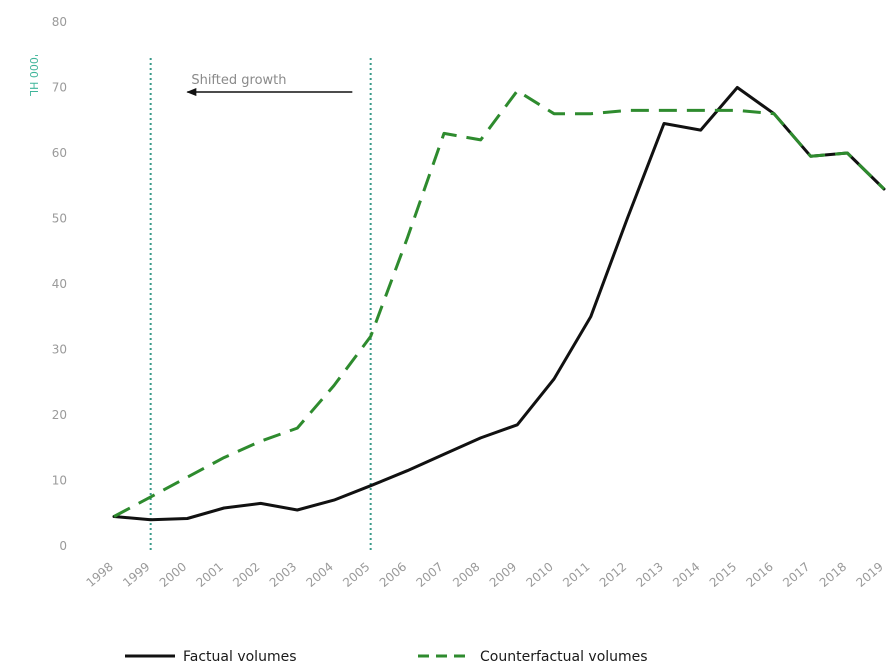  What do you see at coordinates (59, 22) in the screenshot?
I see `y-tick-label: 80` at bounding box center [59, 22].